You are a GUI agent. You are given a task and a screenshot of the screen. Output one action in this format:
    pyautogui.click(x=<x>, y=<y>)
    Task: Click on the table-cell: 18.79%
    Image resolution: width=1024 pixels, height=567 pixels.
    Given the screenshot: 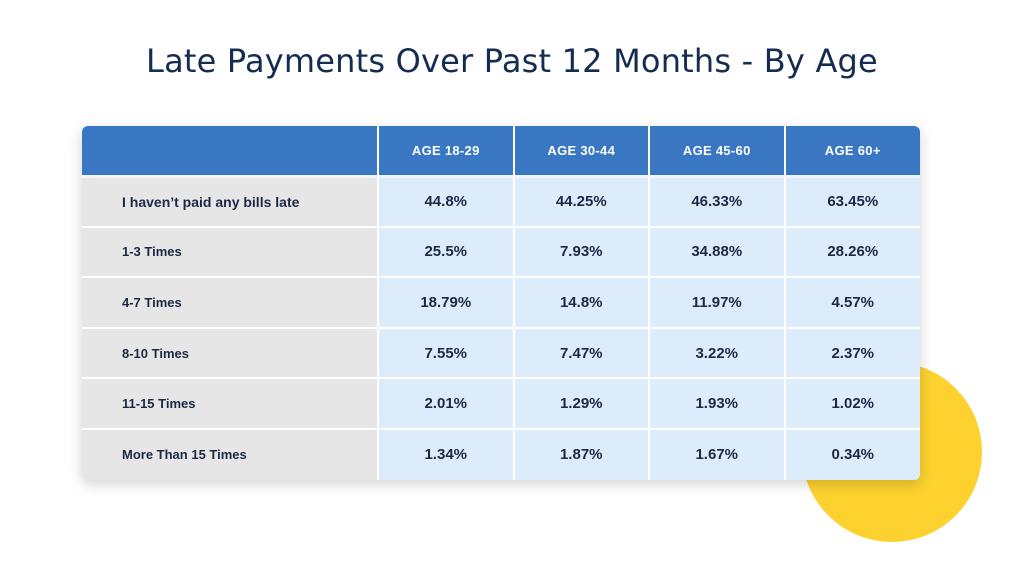 What is the action you would take?
    pyautogui.click(x=445, y=302)
    